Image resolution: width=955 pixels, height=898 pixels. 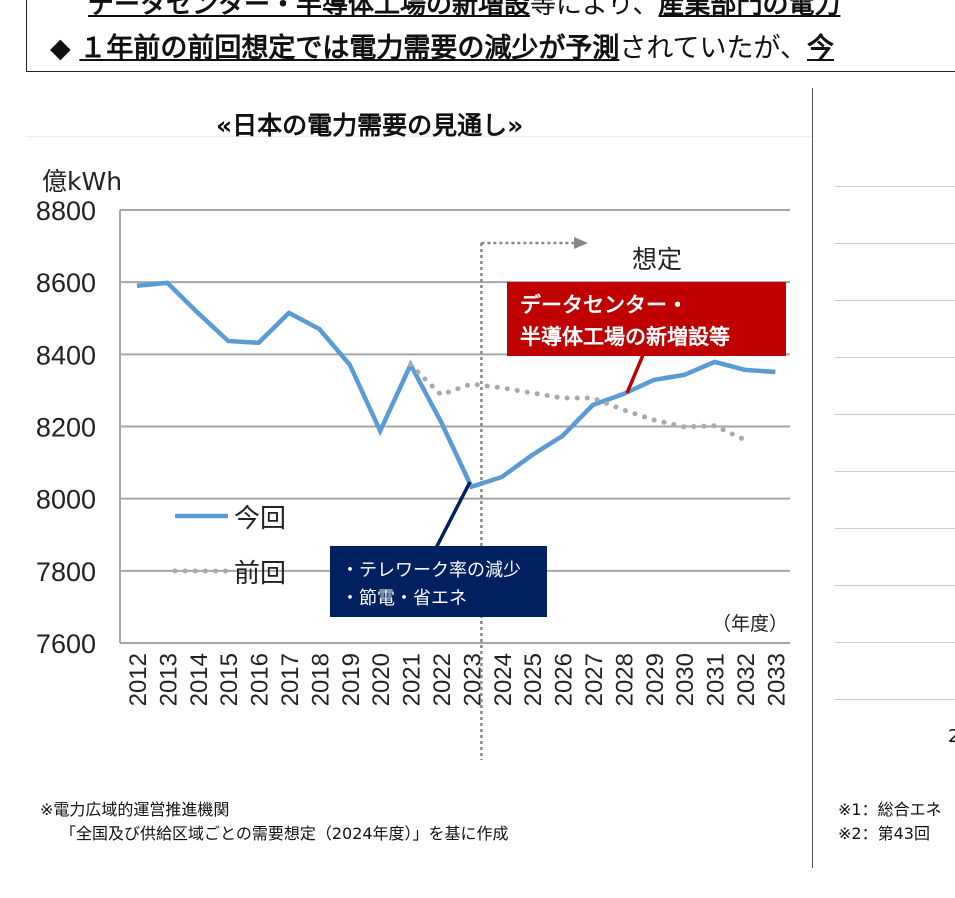 I want to click on chart-title: «日本の電力需要の見通し», so click(x=370, y=125).